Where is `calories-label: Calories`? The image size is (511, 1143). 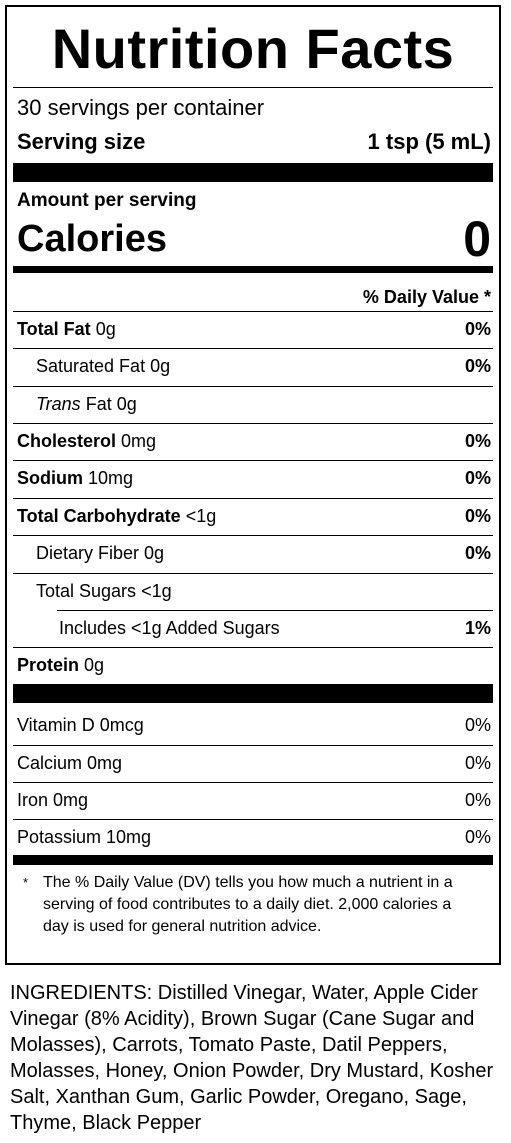 calories-label: Calories is located at coordinates (92, 239).